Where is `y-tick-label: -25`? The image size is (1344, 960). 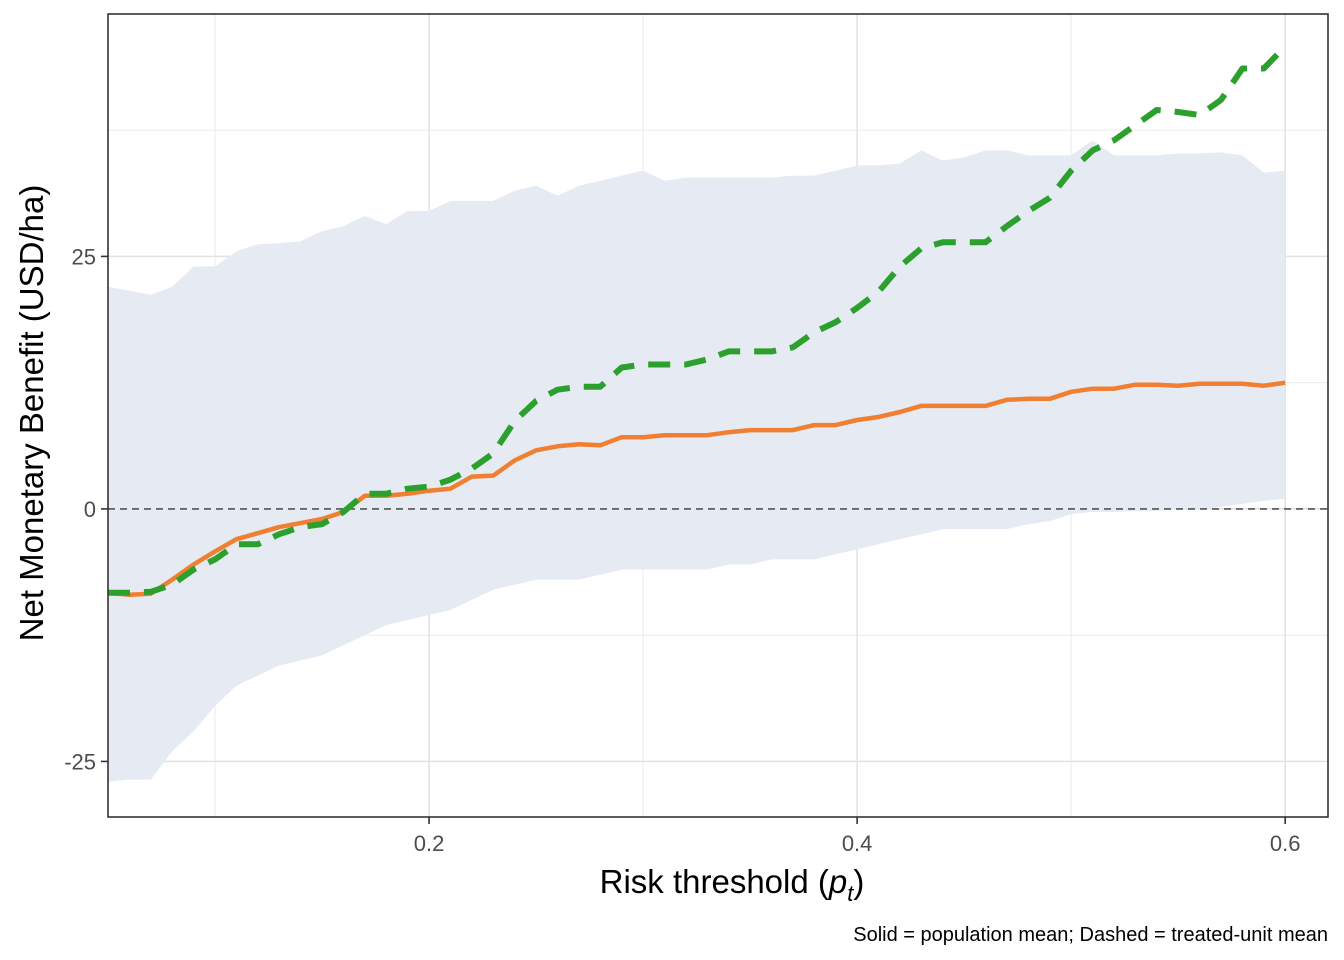 y-tick-label: -25 is located at coordinates (80, 761).